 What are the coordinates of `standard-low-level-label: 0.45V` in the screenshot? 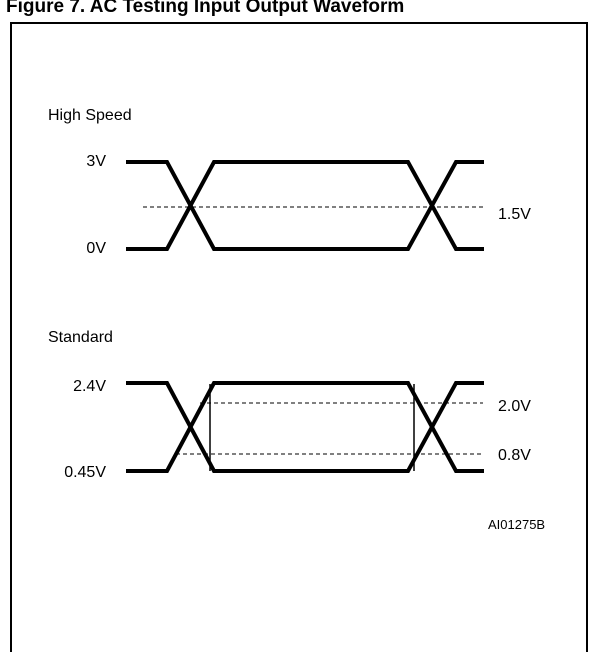 It's located at (85, 472).